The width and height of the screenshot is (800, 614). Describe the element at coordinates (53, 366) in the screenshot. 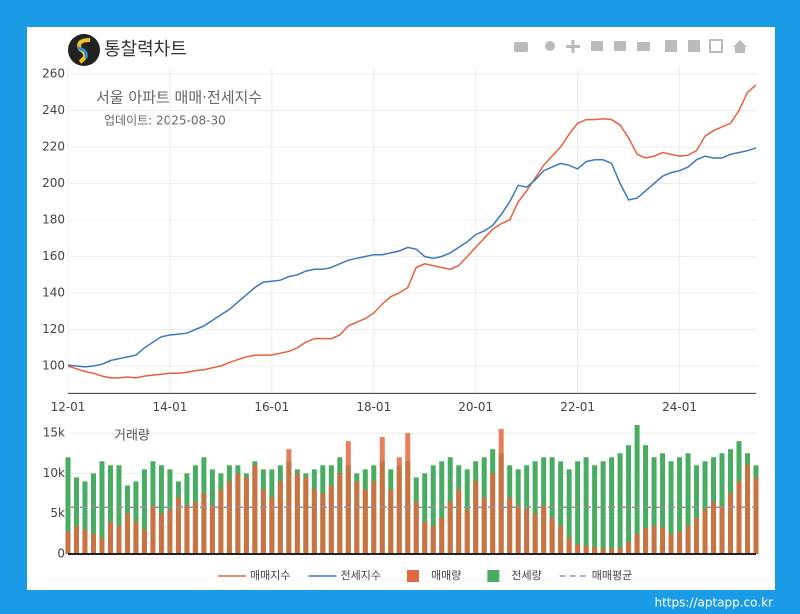

I see `y-tick-label: 100` at that location.